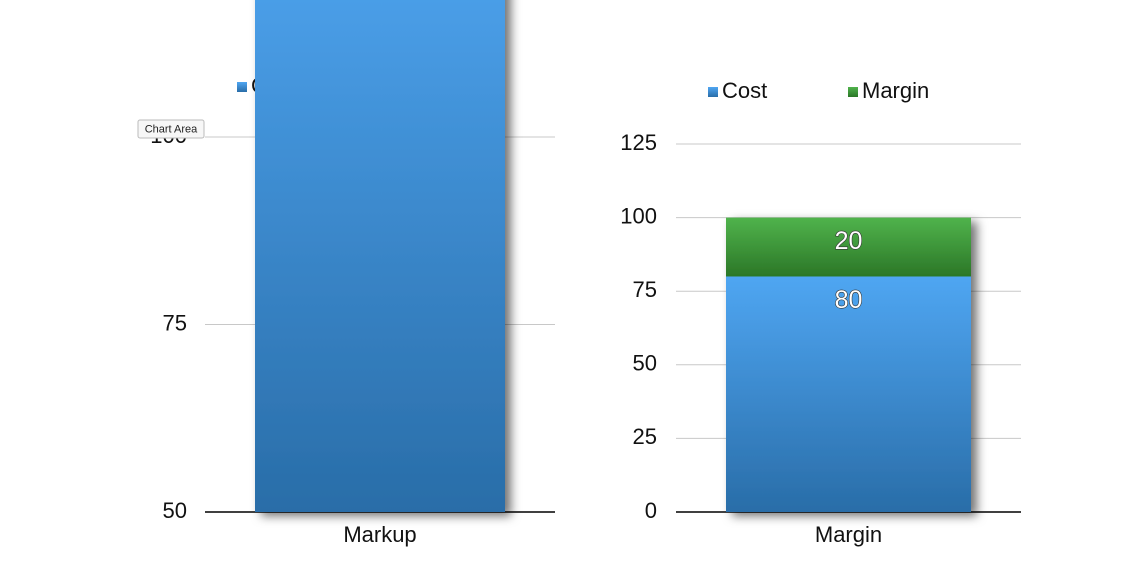 This screenshot has width=1128, height=586. Describe the element at coordinates (848, 534) in the screenshot. I see `x-tick-label: Margin` at that location.